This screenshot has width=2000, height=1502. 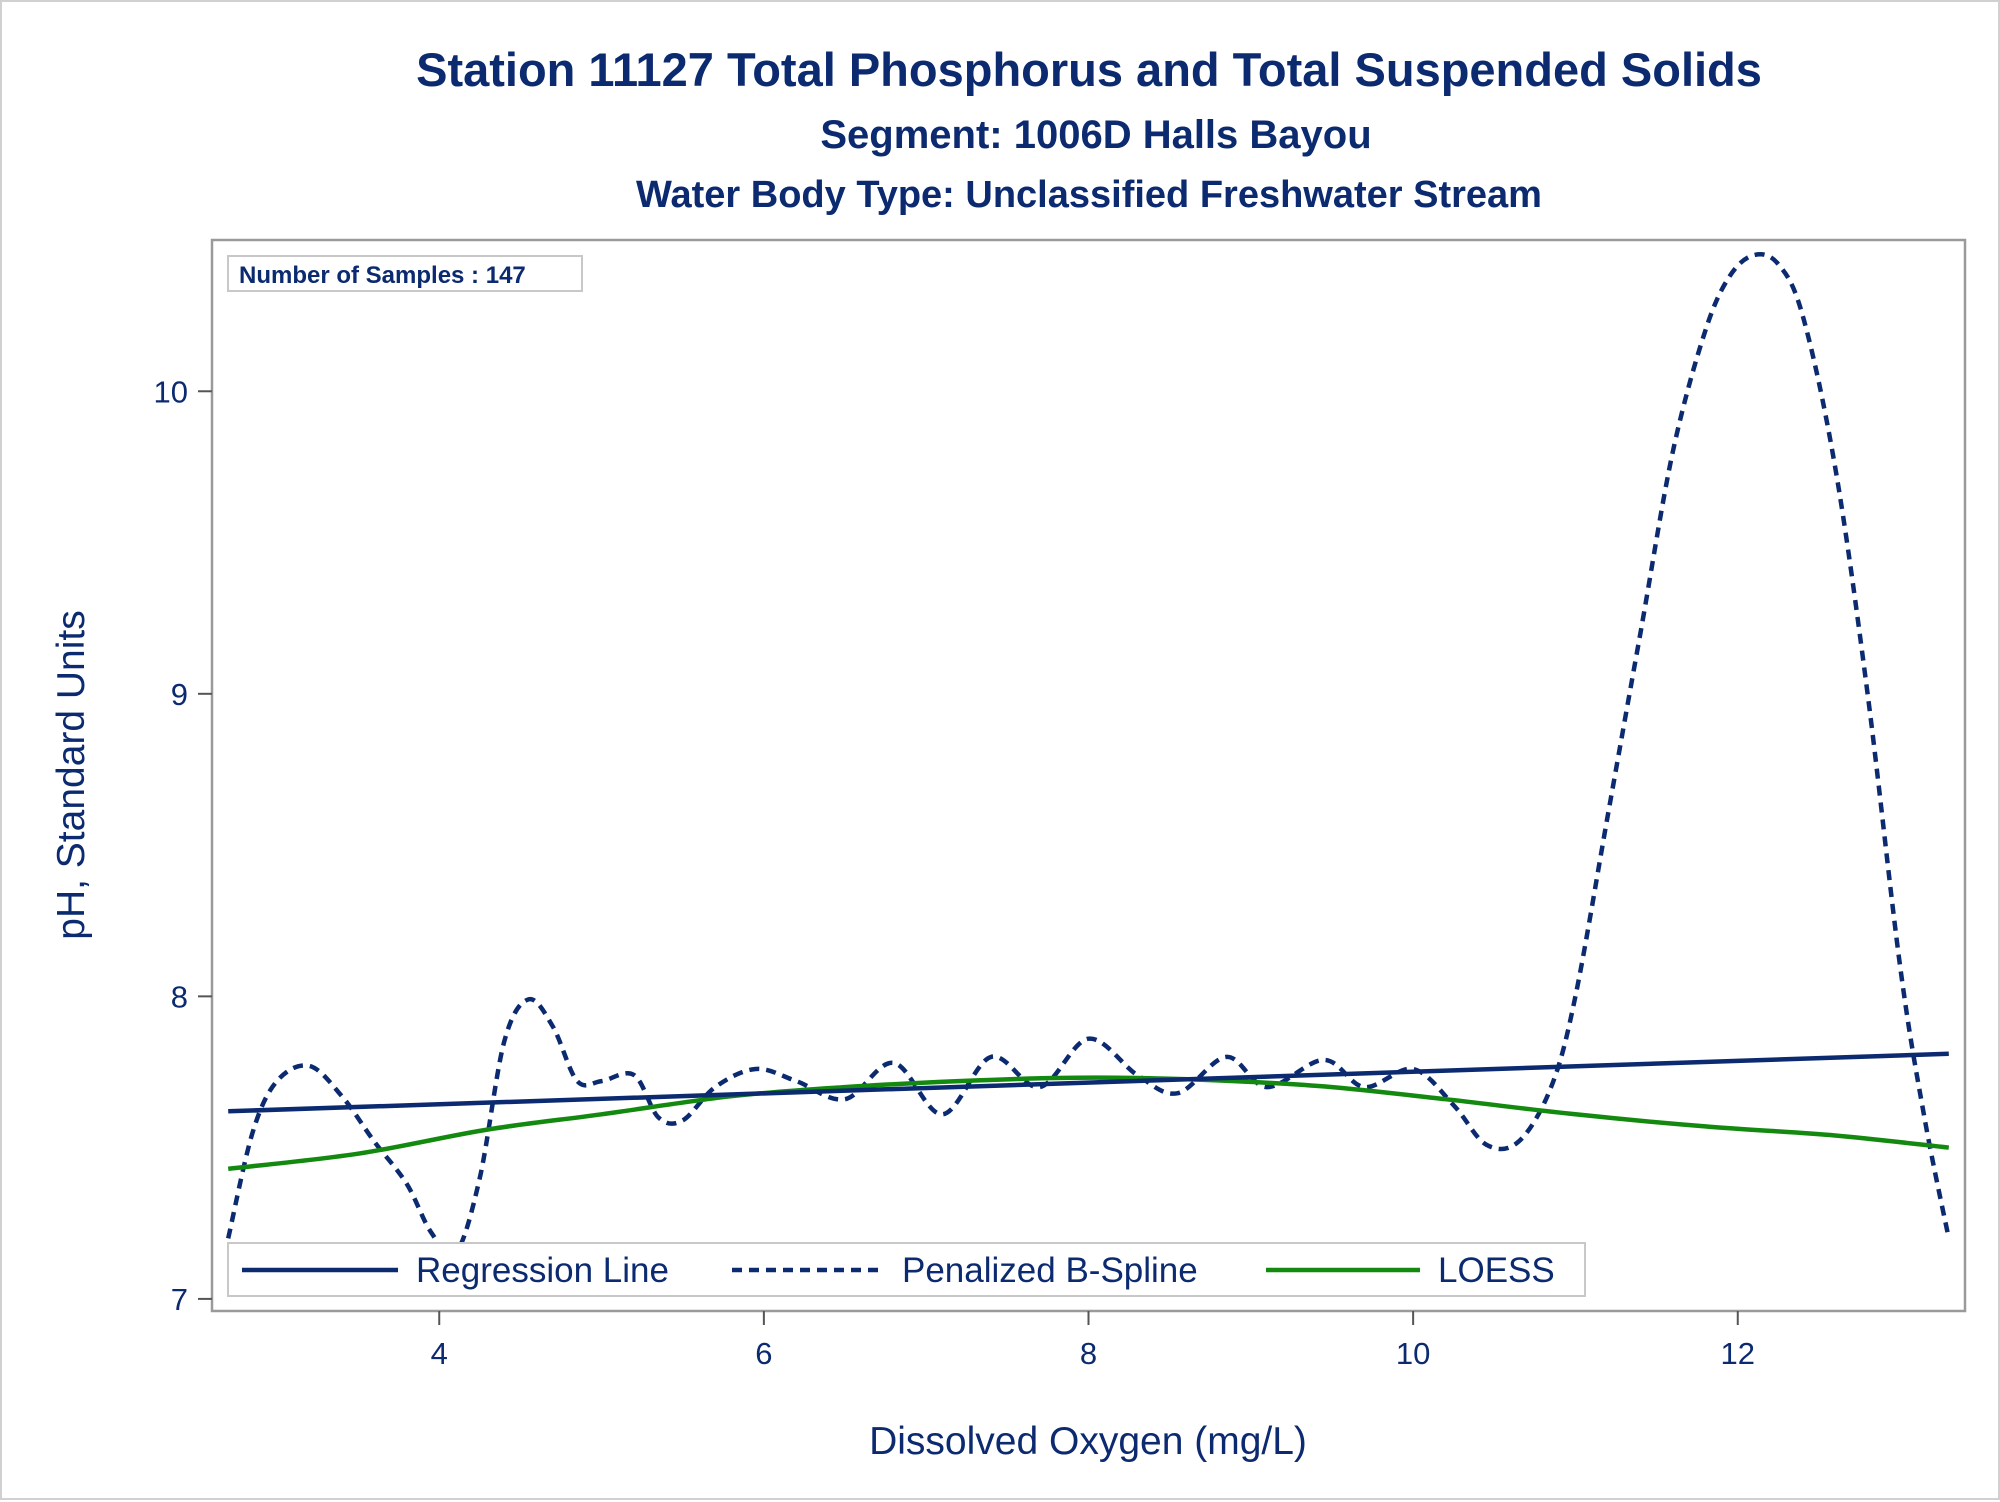 I want to click on x-tick-label-3: 10, so click(x=1413, y=1353).